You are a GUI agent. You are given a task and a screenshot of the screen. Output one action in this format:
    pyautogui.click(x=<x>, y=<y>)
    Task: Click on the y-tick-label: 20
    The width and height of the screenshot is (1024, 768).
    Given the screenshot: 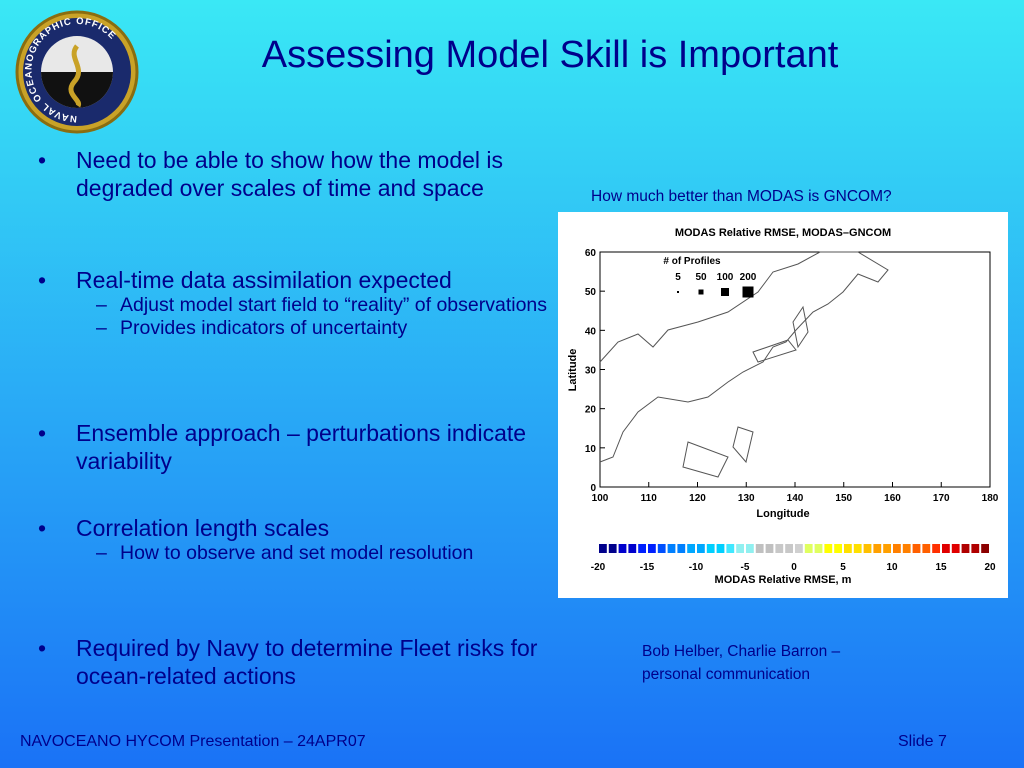 What is the action you would take?
    pyautogui.click(x=591, y=410)
    